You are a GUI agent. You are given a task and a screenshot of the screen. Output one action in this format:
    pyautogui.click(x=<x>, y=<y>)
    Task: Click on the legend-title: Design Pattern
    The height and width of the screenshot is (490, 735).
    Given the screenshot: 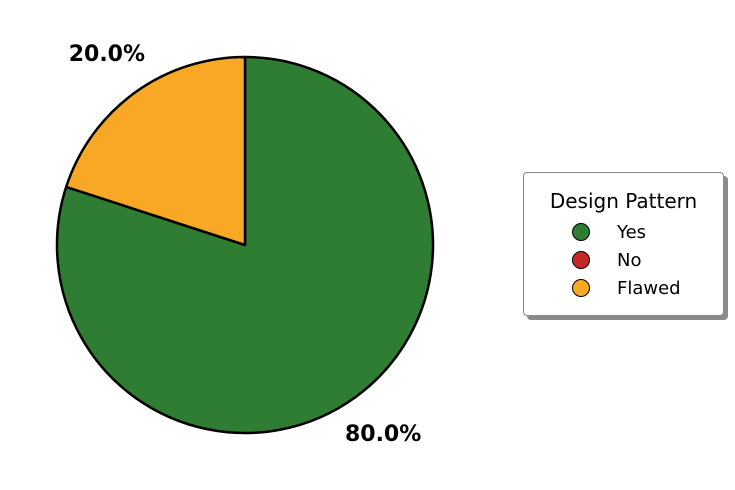 What is the action you would take?
    pyautogui.click(x=623, y=201)
    